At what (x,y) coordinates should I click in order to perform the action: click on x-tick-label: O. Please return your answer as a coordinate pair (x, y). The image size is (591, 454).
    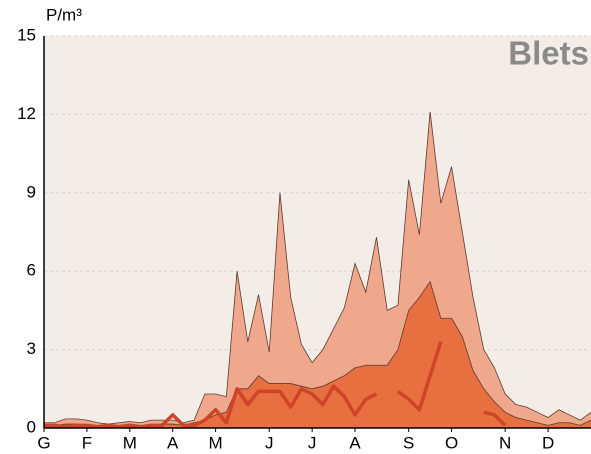
    Looking at the image, I should click on (451, 442).